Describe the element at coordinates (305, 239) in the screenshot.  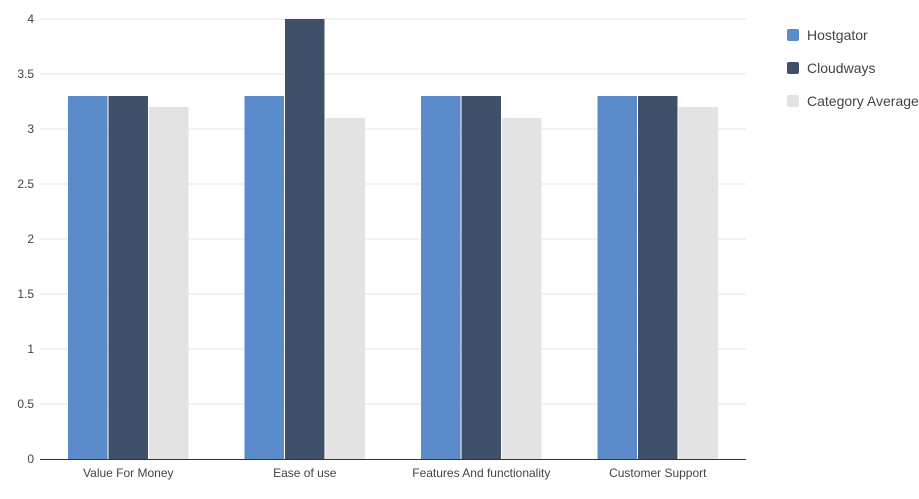
I see `bar-cloudways-ease-of-use` at that location.